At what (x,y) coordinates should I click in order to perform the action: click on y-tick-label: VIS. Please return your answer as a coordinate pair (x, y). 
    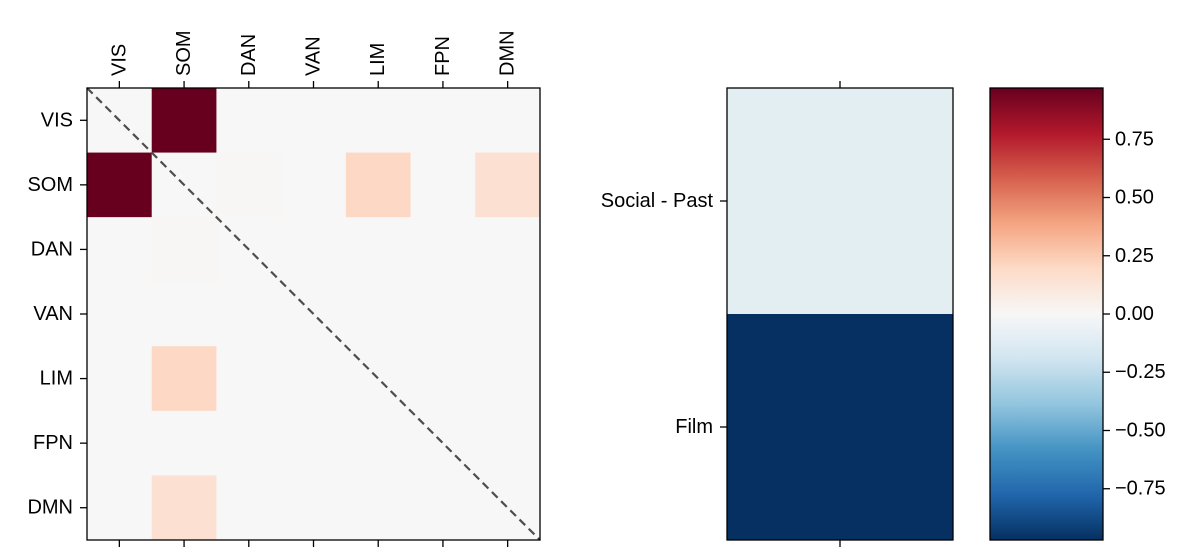
    Looking at the image, I should click on (57, 120).